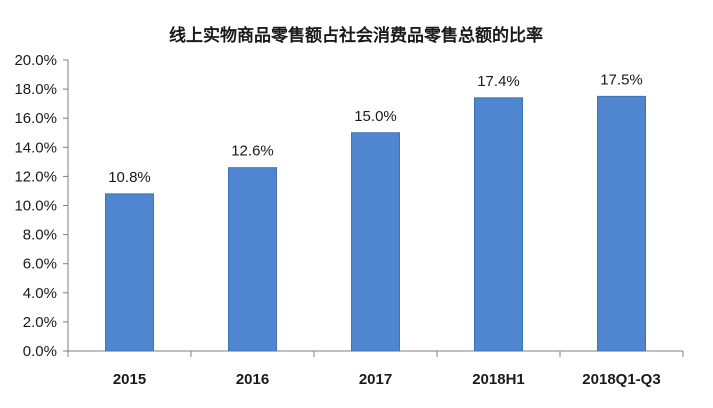  Describe the element at coordinates (35, 176) in the screenshot. I see `y-tick-label: 12.0%` at that location.